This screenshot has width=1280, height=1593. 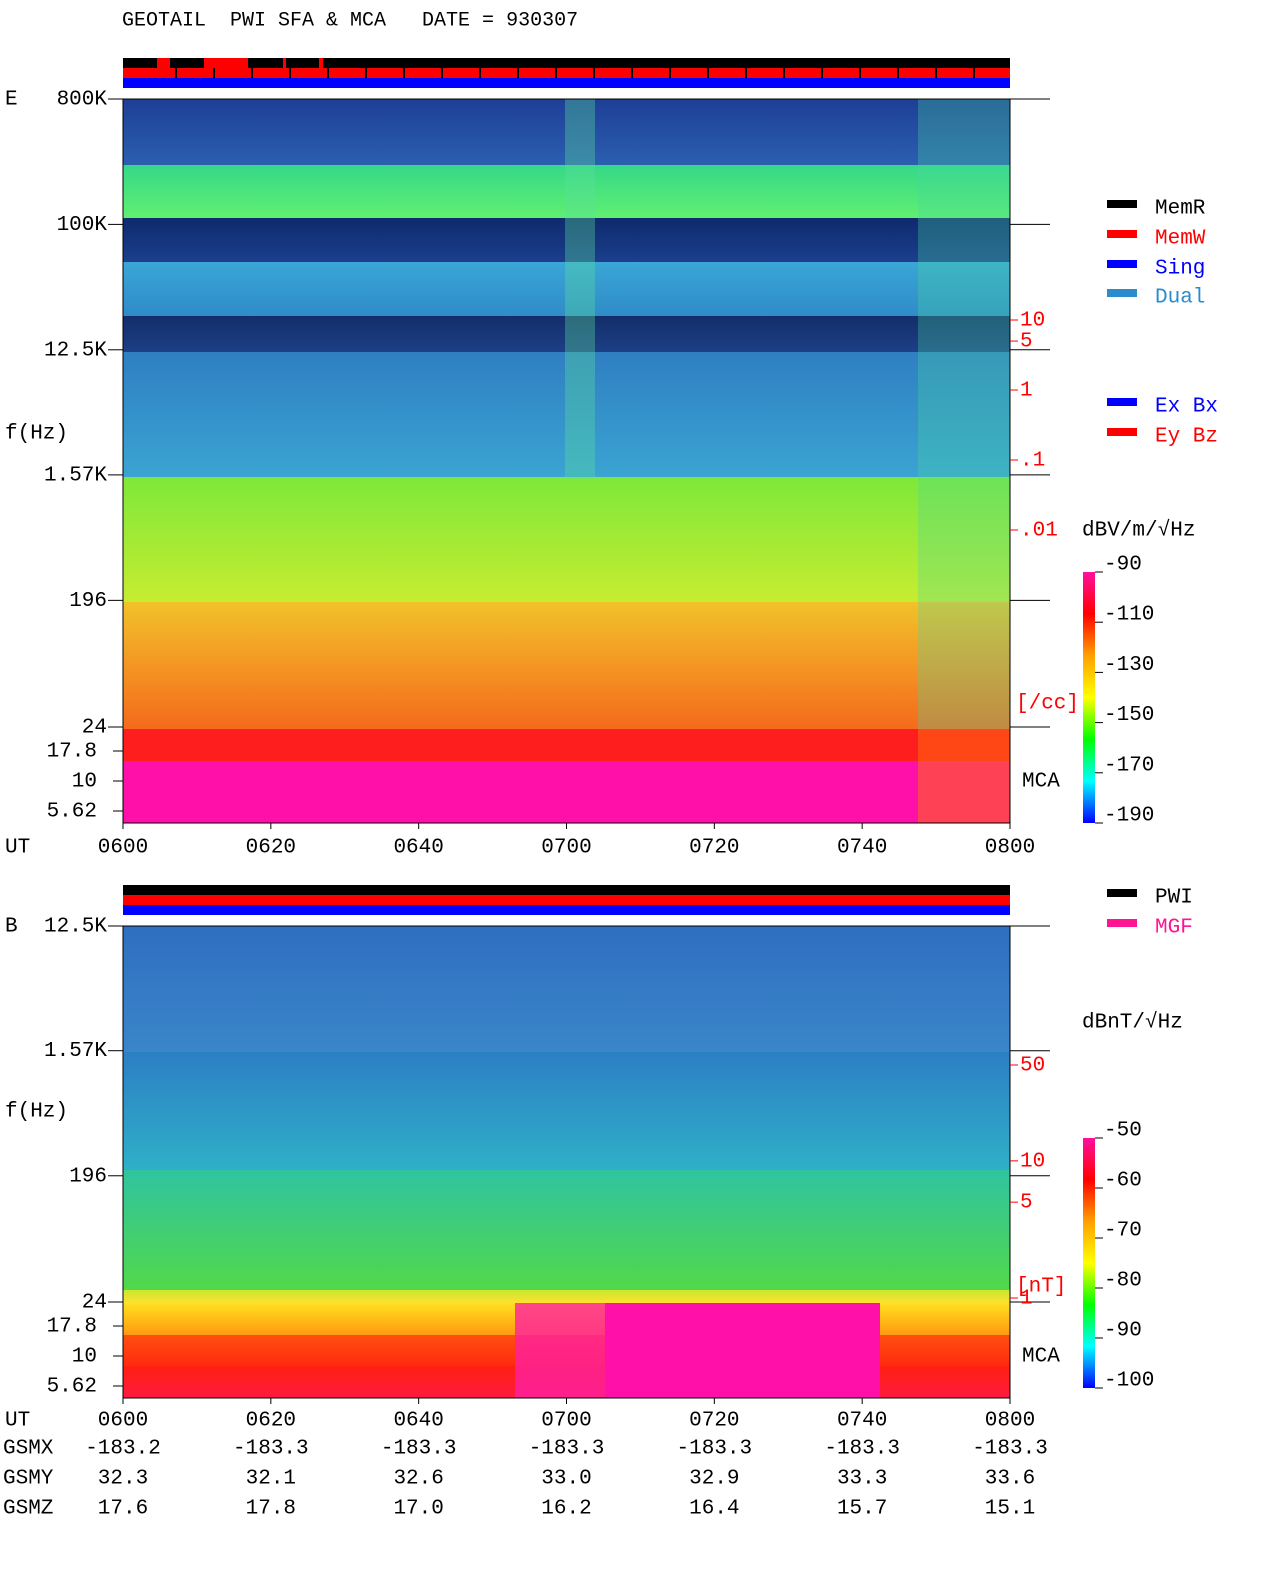 I want to click on colorbar-tick-label: -80, so click(x=1123, y=1281).